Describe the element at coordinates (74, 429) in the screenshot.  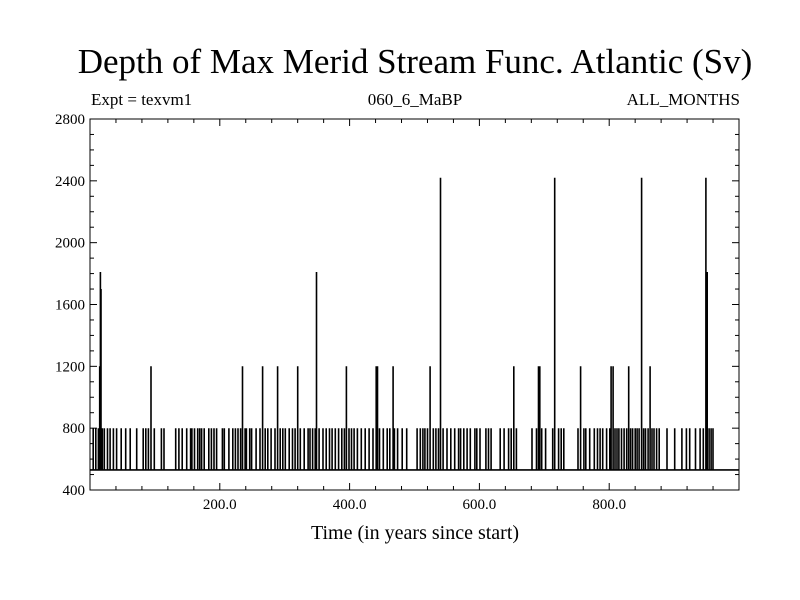
I see `y-tick-label: 800` at that location.